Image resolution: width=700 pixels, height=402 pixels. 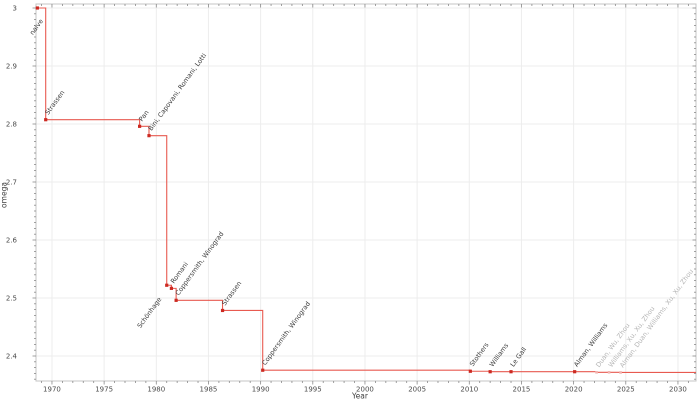 What do you see at coordinates (52, 390) in the screenshot?
I see `x-tick-label: 1970` at bounding box center [52, 390].